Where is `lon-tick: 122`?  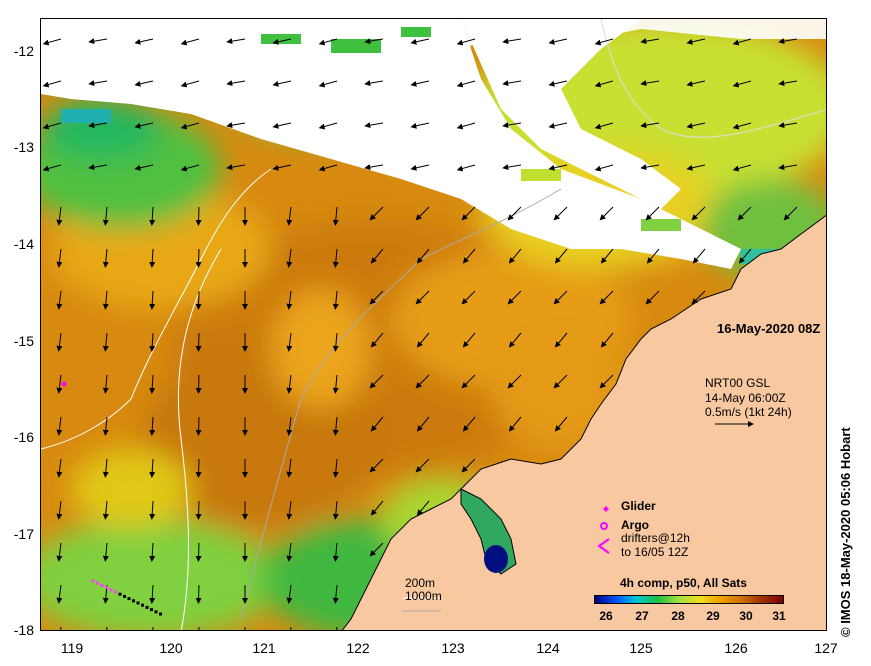 lon-tick: 122 is located at coordinates (358, 648).